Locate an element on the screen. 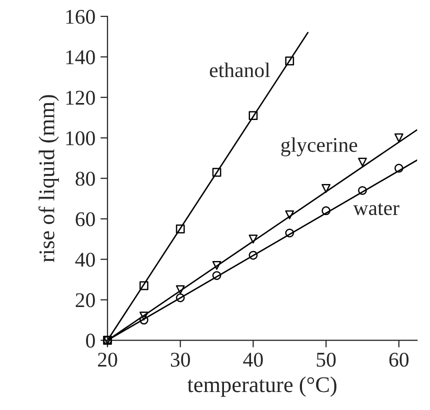  y-tick-label: 120 is located at coordinates (80, 97).